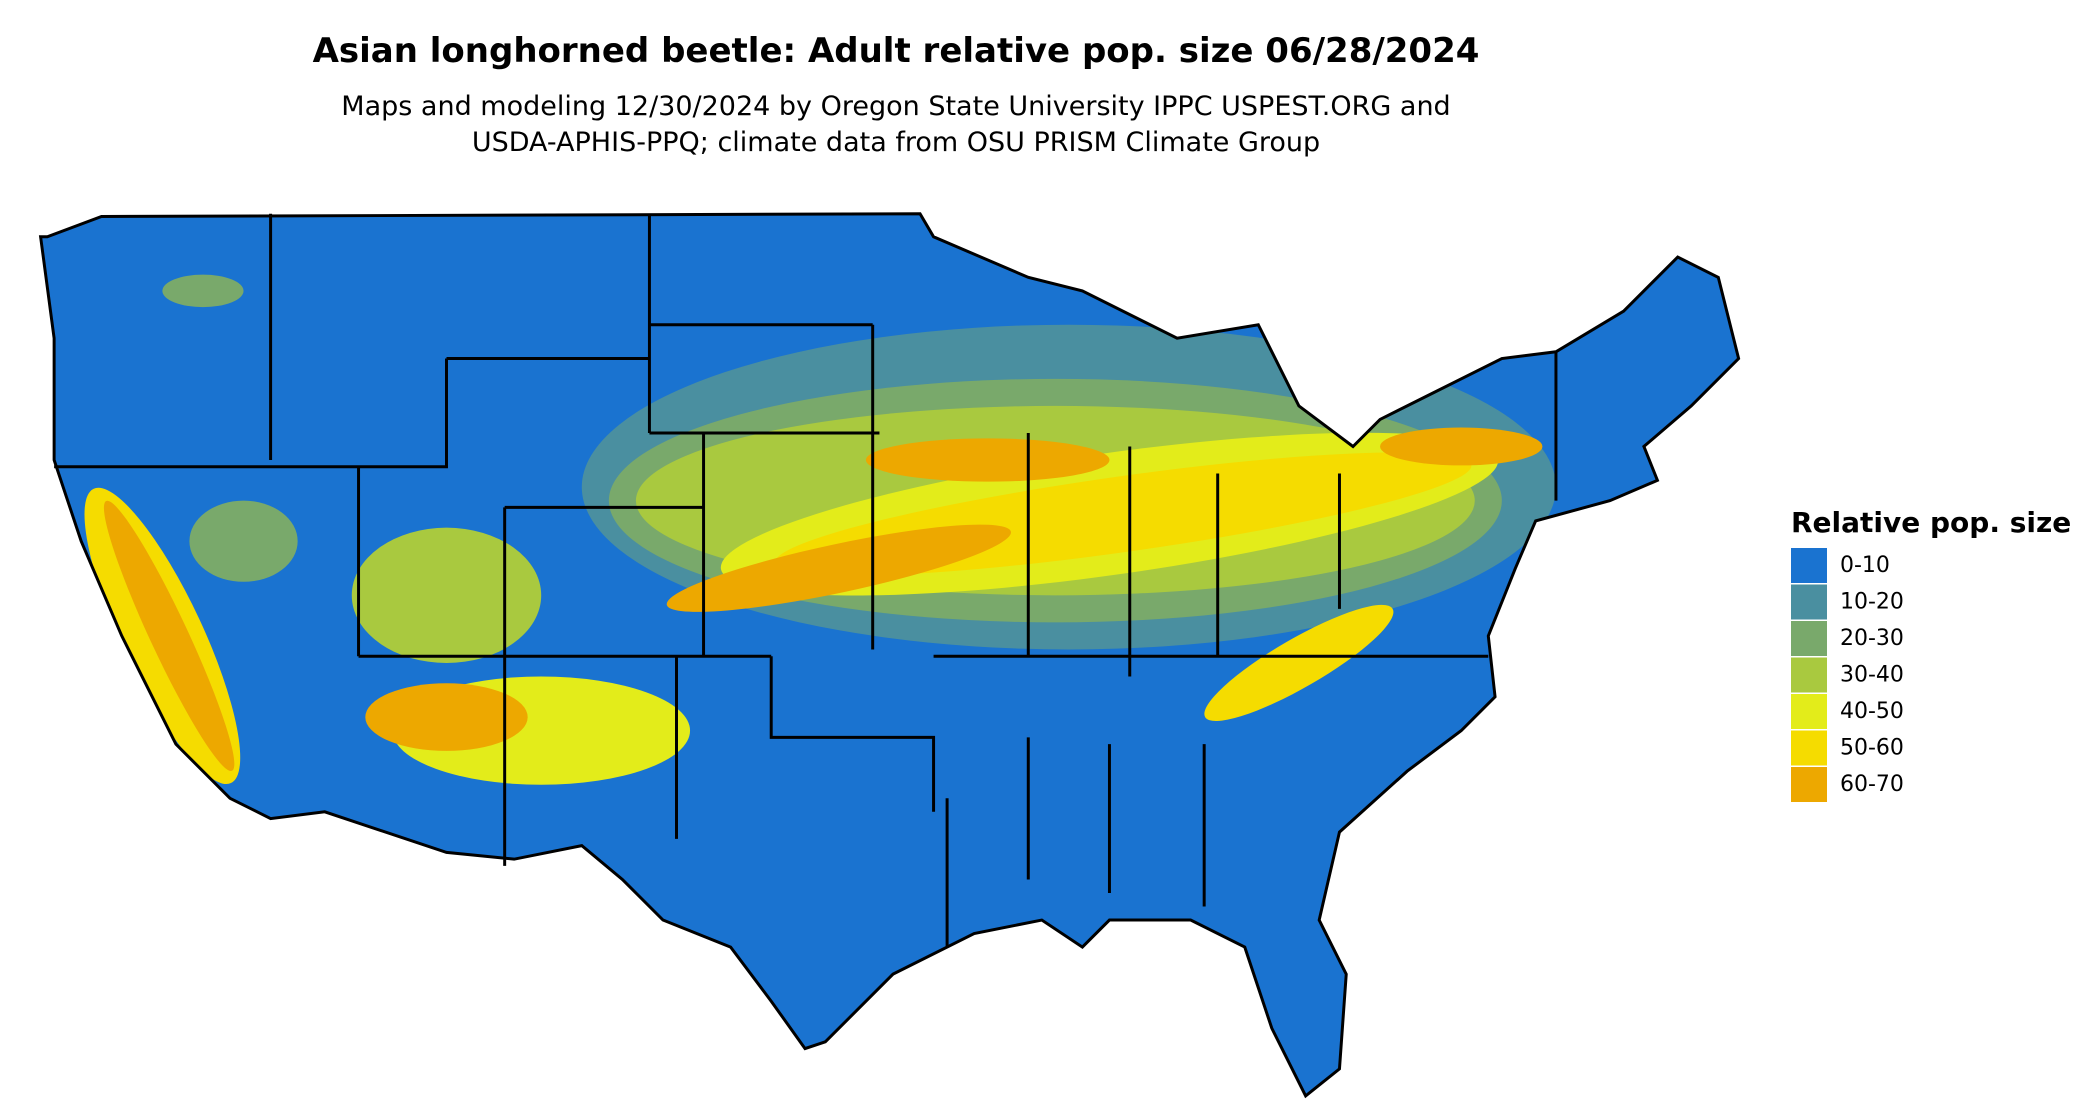 The image size is (2100, 1116). What do you see at coordinates (1865, 565) in the screenshot?
I see `legend-label: 0-10` at bounding box center [1865, 565].